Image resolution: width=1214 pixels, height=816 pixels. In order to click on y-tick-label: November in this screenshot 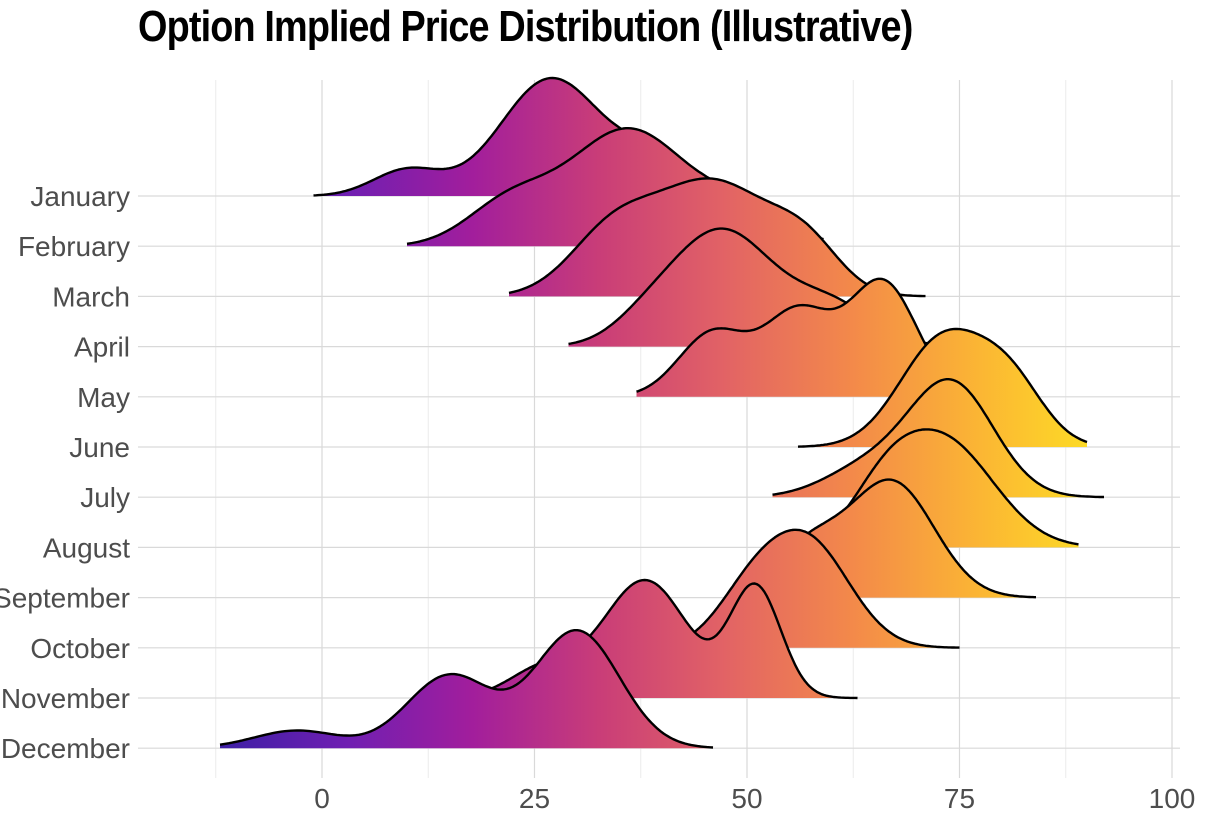, I will do `click(65, 698)`.